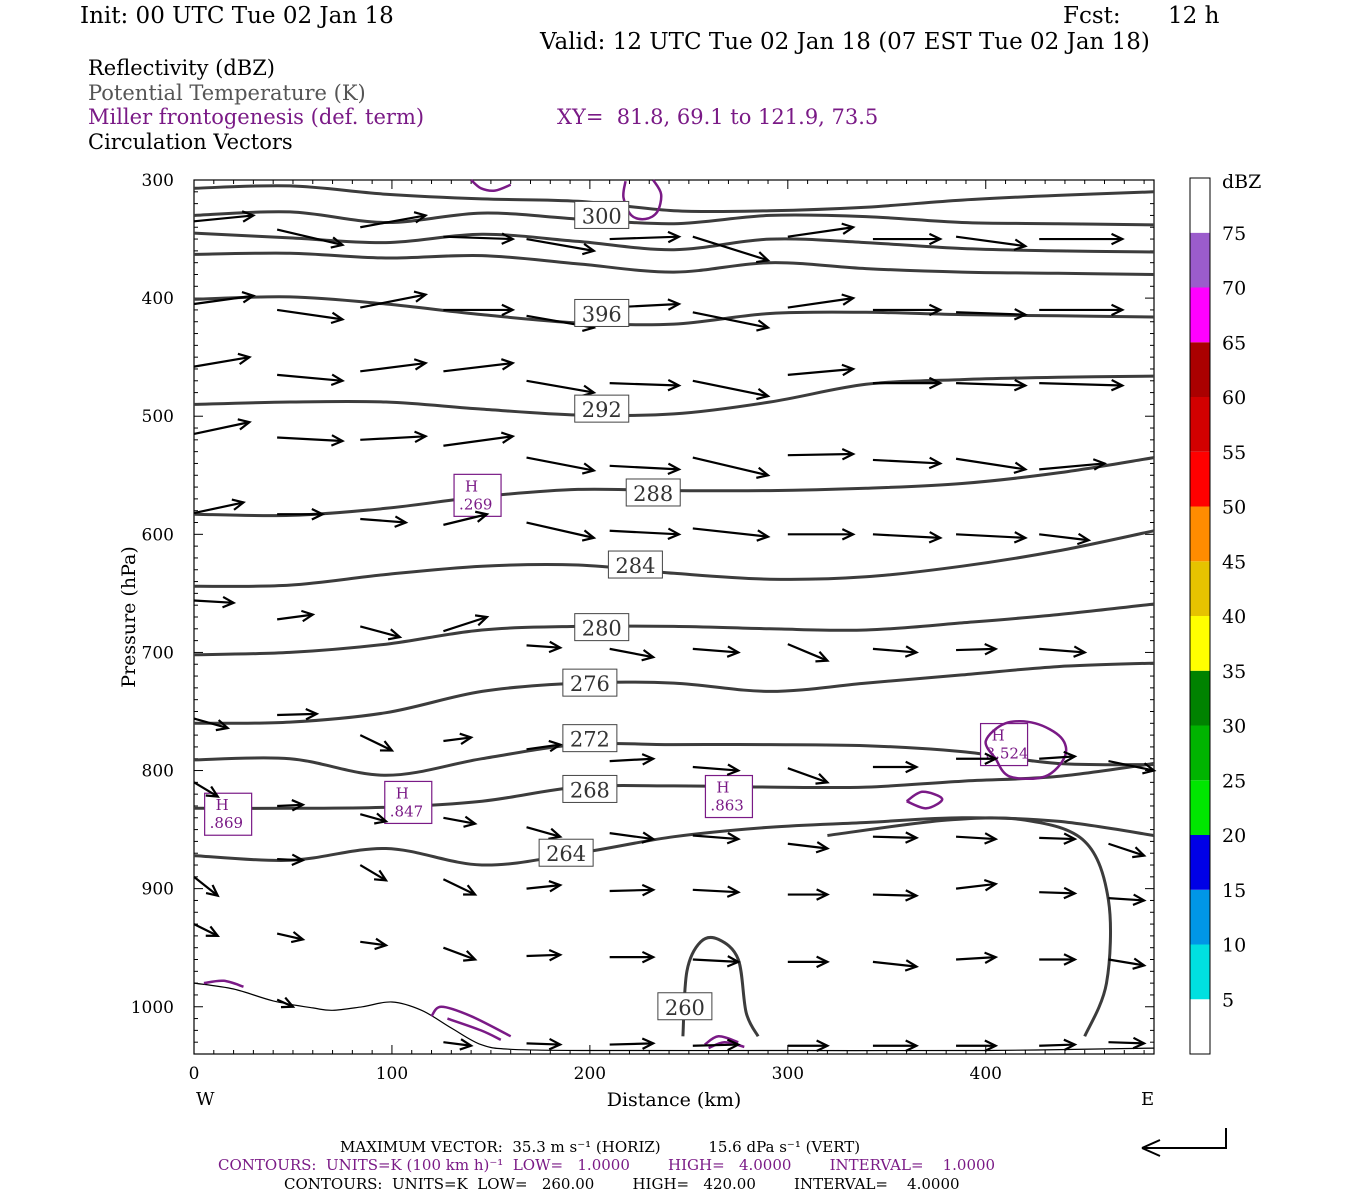 The height and width of the screenshot is (1200, 1350). I want to click on y-axis-title: Pressure (hPa), so click(129, 617).